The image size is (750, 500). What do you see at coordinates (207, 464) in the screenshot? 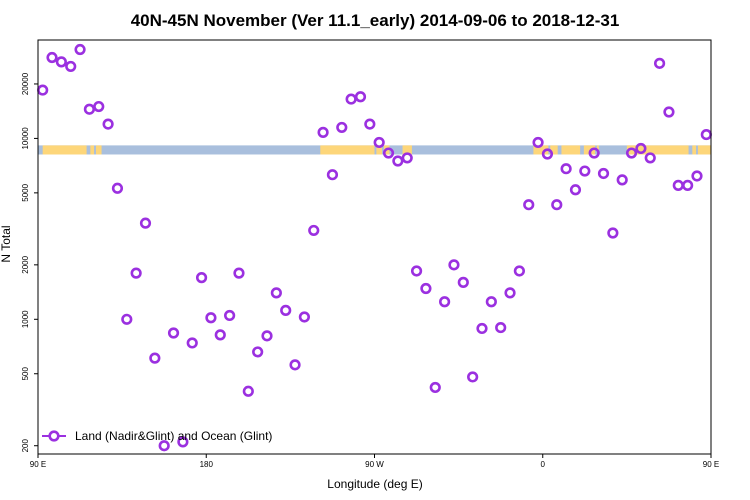
I see `x-tick-label: 180` at bounding box center [207, 464].